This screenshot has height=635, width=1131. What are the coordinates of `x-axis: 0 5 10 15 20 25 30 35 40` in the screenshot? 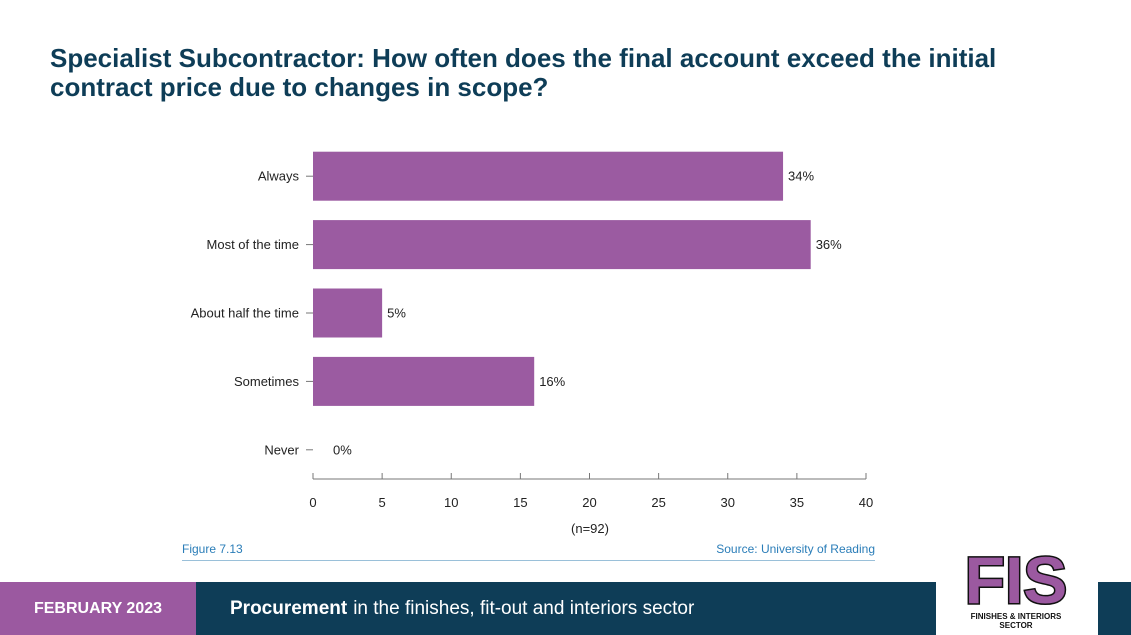 It's located at (591, 491).